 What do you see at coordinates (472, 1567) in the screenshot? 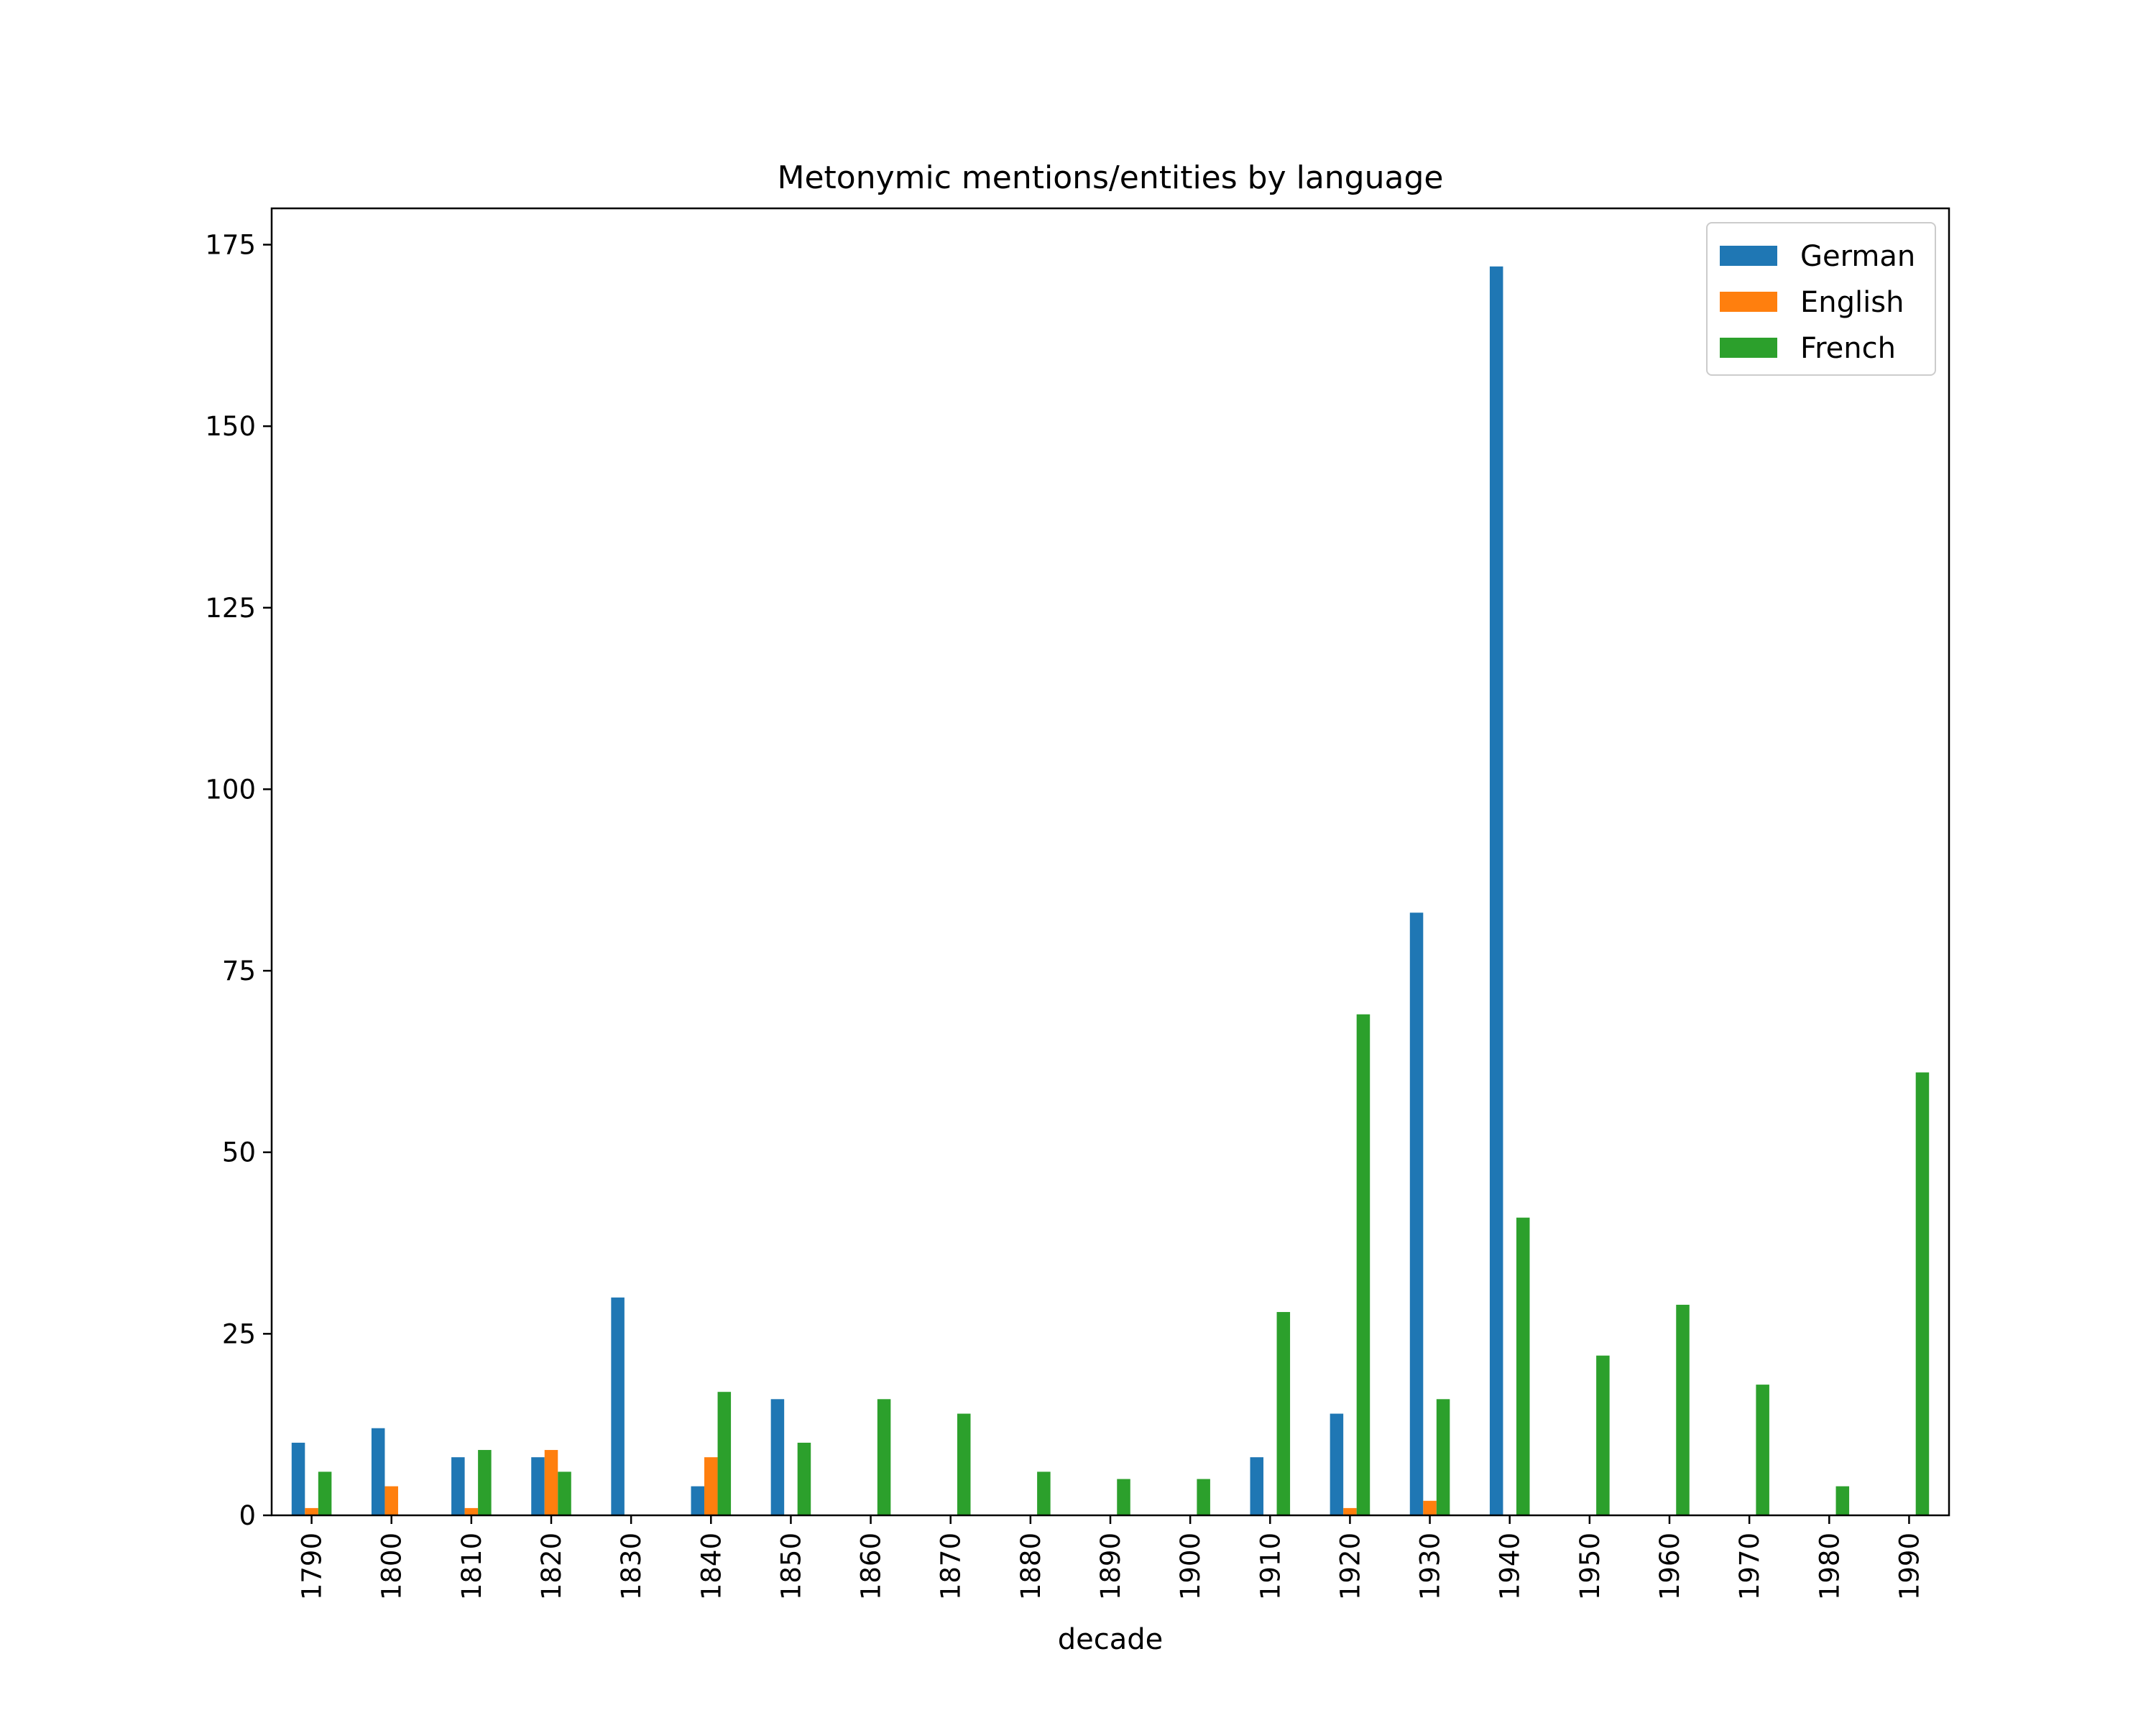
I see `x-tick-label-1810: 1810` at bounding box center [472, 1567].